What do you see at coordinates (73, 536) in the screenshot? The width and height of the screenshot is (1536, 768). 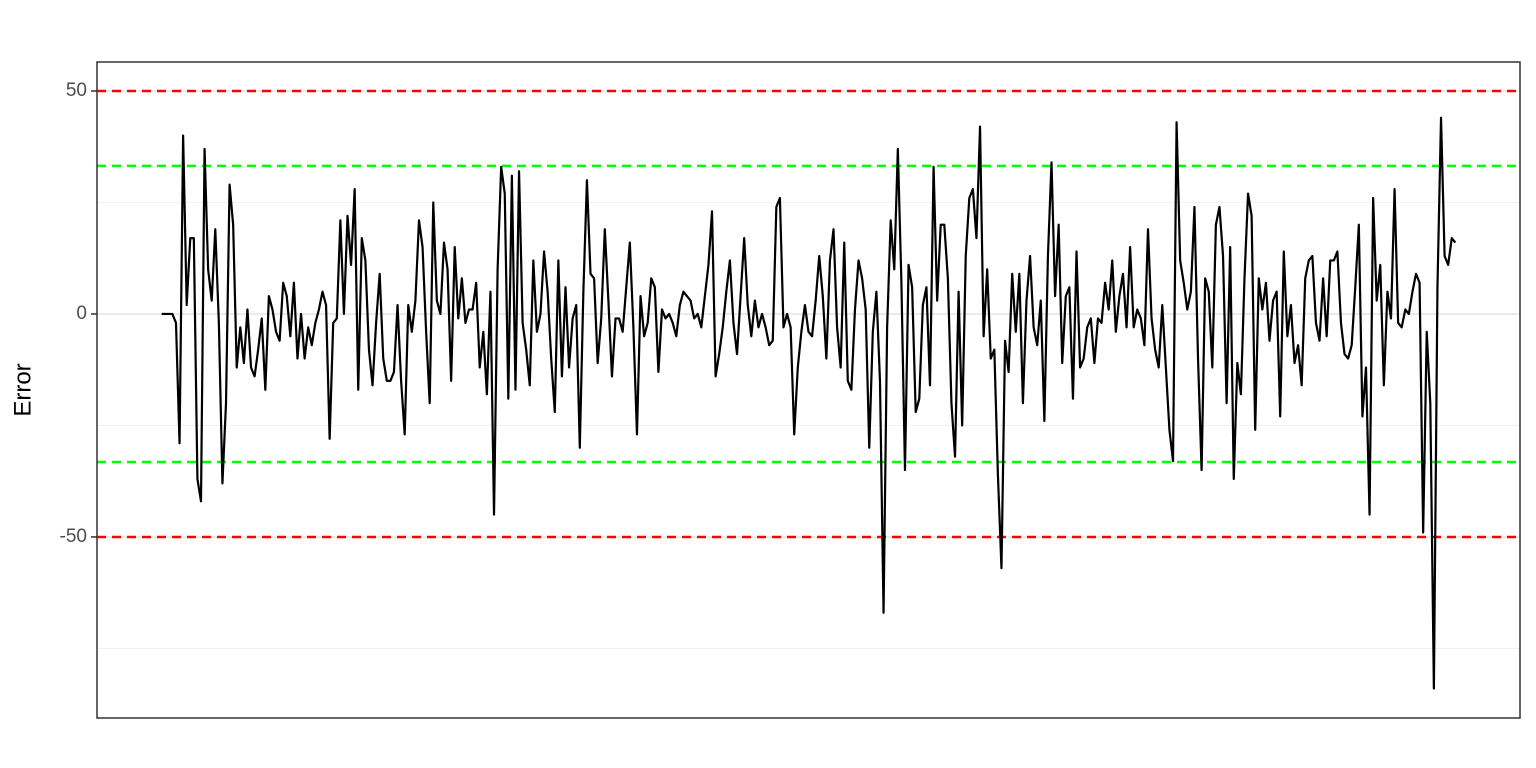 I see `y-tick-label: -50` at bounding box center [73, 536].